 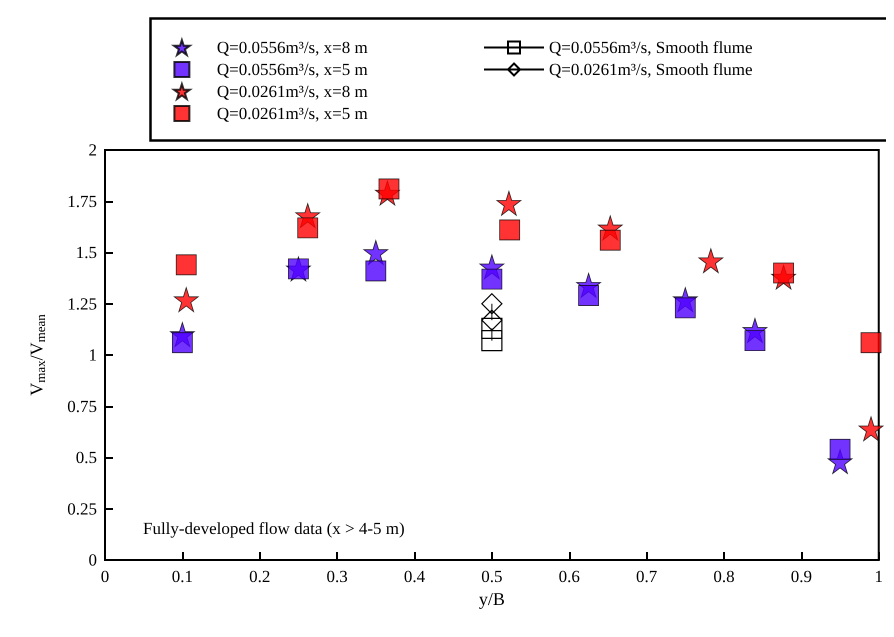 I want to click on x-tick-label: 0, so click(x=105, y=576).